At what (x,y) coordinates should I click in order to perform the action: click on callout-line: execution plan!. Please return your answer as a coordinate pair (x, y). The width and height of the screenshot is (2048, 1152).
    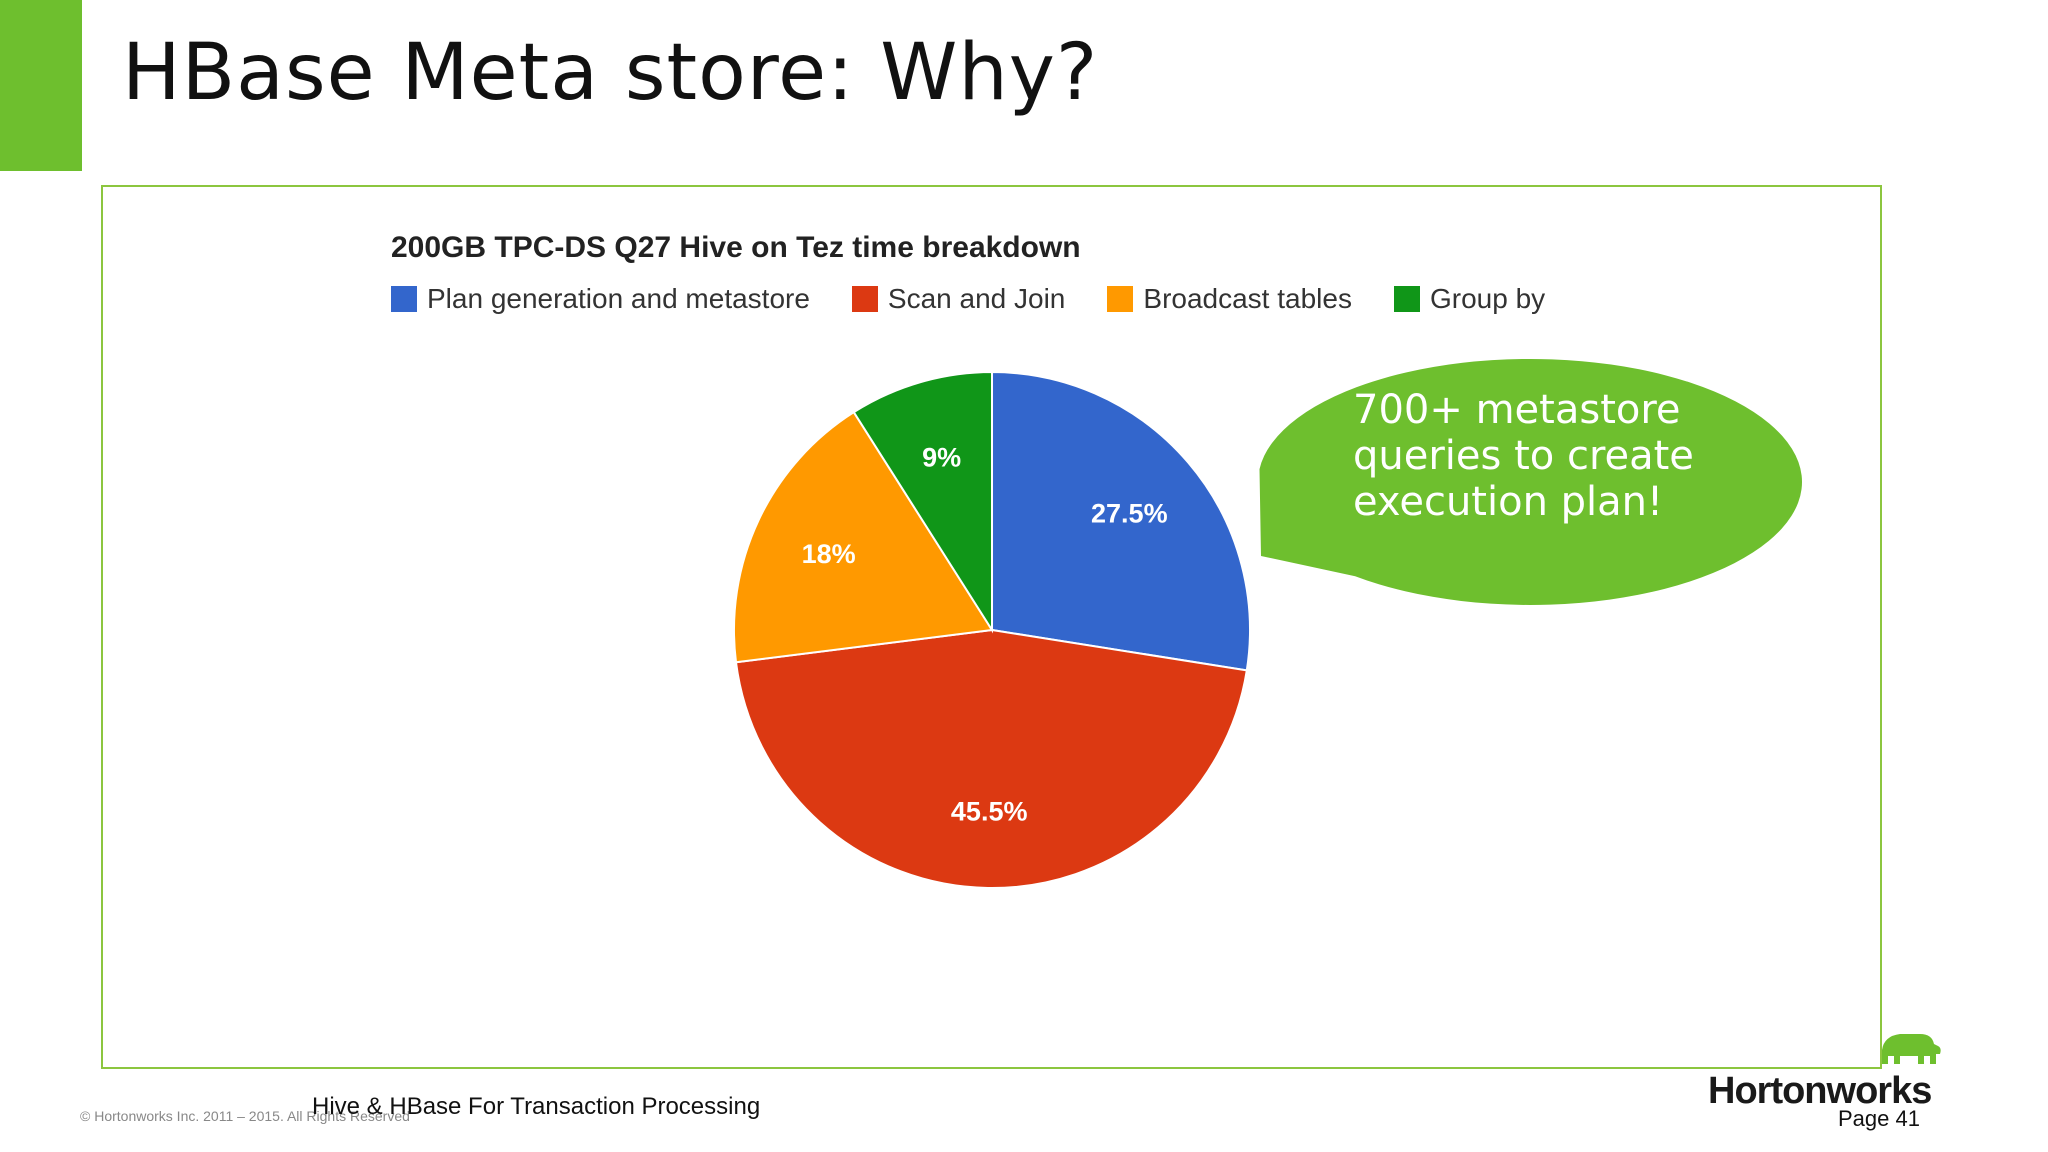
    Looking at the image, I should click on (1508, 502).